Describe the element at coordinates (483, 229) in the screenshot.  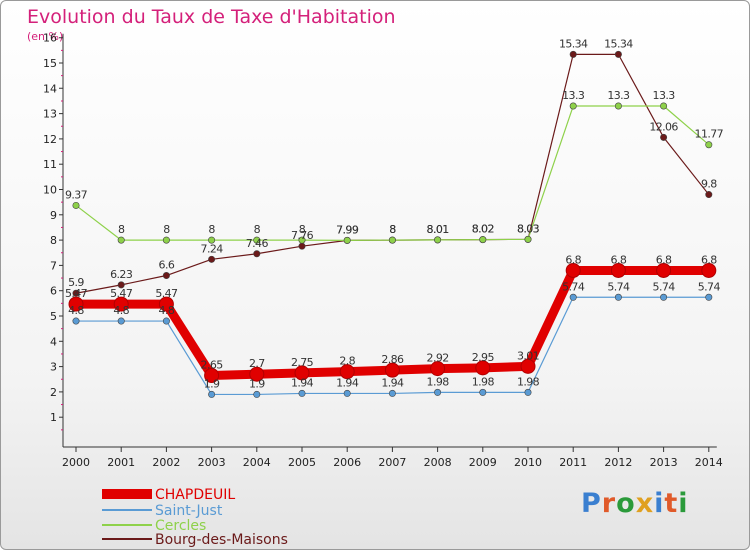
I see `data-label: 8.02` at that location.